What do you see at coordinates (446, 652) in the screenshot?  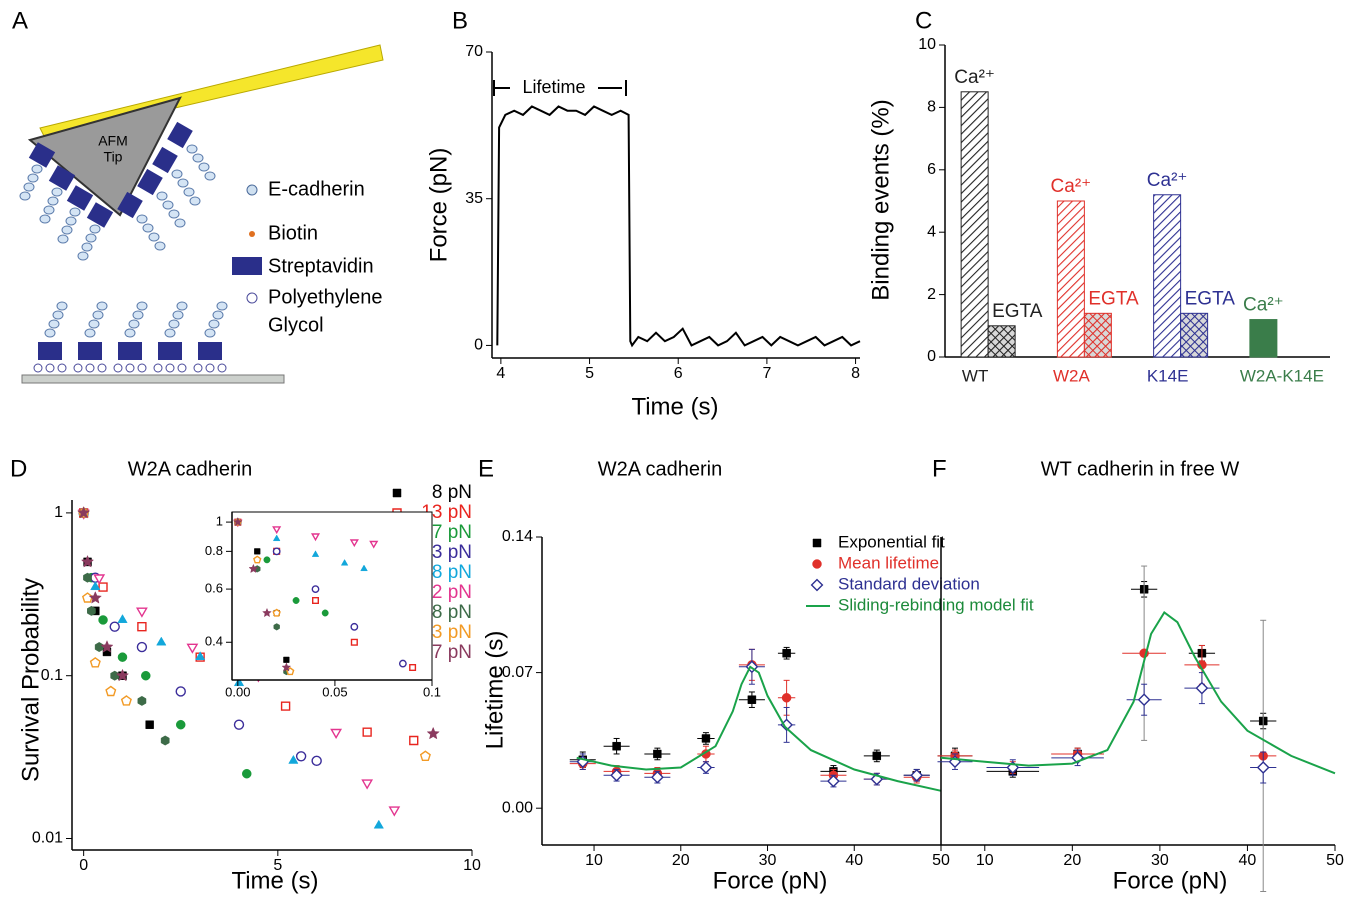 I see `legend-label: 47 pN` at bounding box center [446, 652].